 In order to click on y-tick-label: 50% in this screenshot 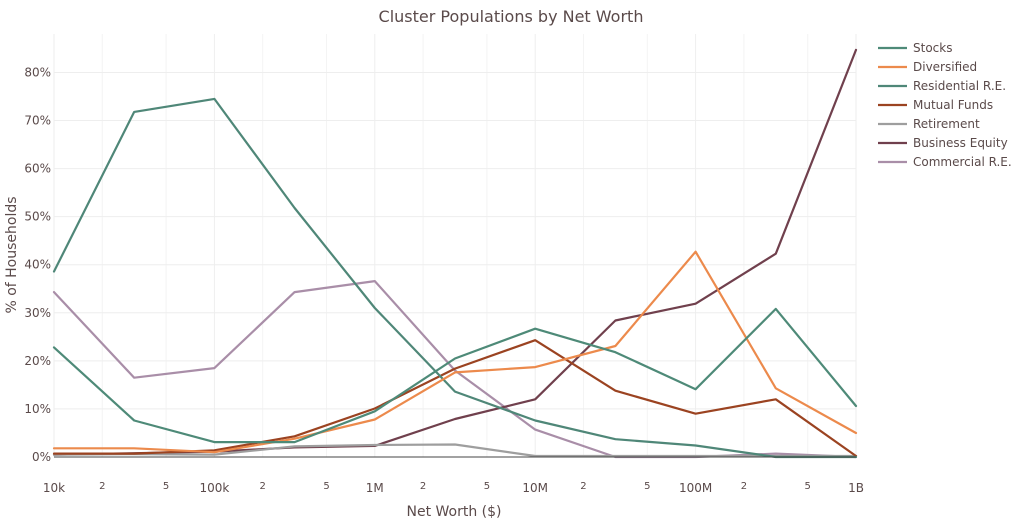, I will do `click(37, 217)`.